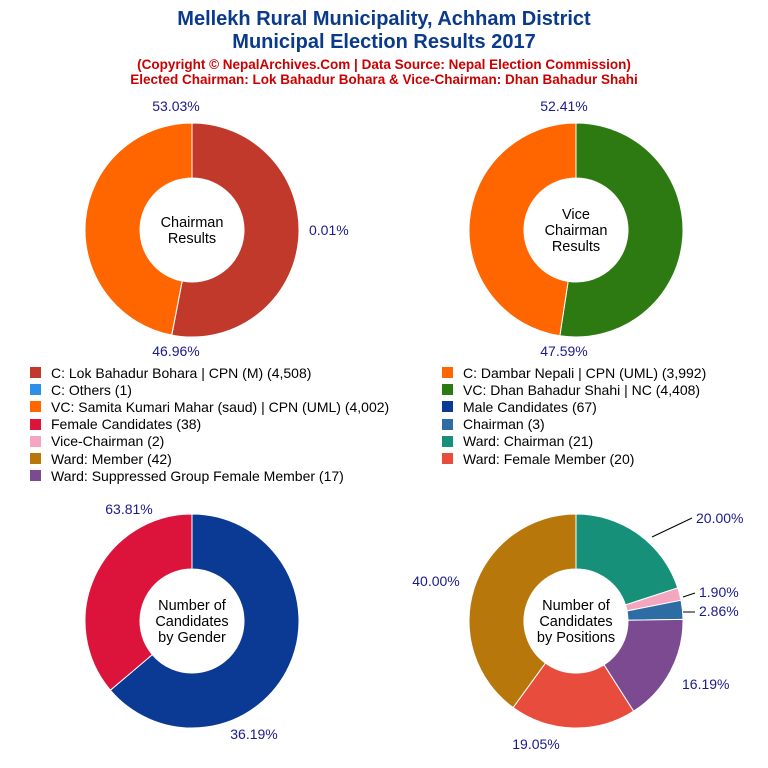  I want to click on slice-male-candidates, so click(204, 621).